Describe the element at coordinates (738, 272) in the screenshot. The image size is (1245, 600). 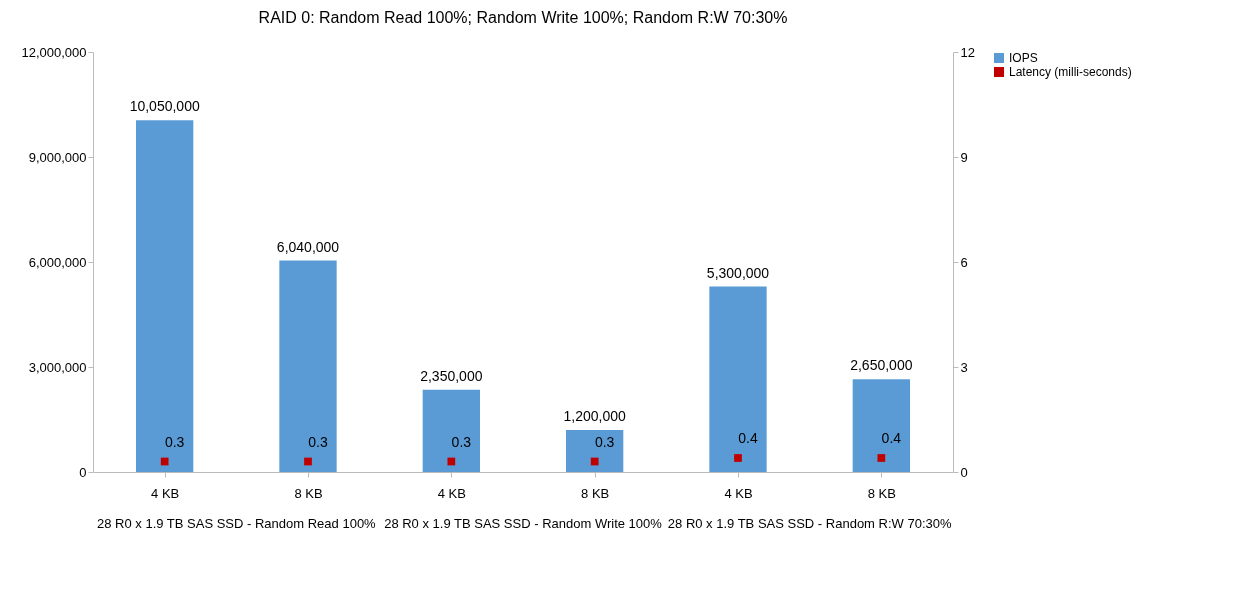
I see `data-label: 5,300,000` at that location.